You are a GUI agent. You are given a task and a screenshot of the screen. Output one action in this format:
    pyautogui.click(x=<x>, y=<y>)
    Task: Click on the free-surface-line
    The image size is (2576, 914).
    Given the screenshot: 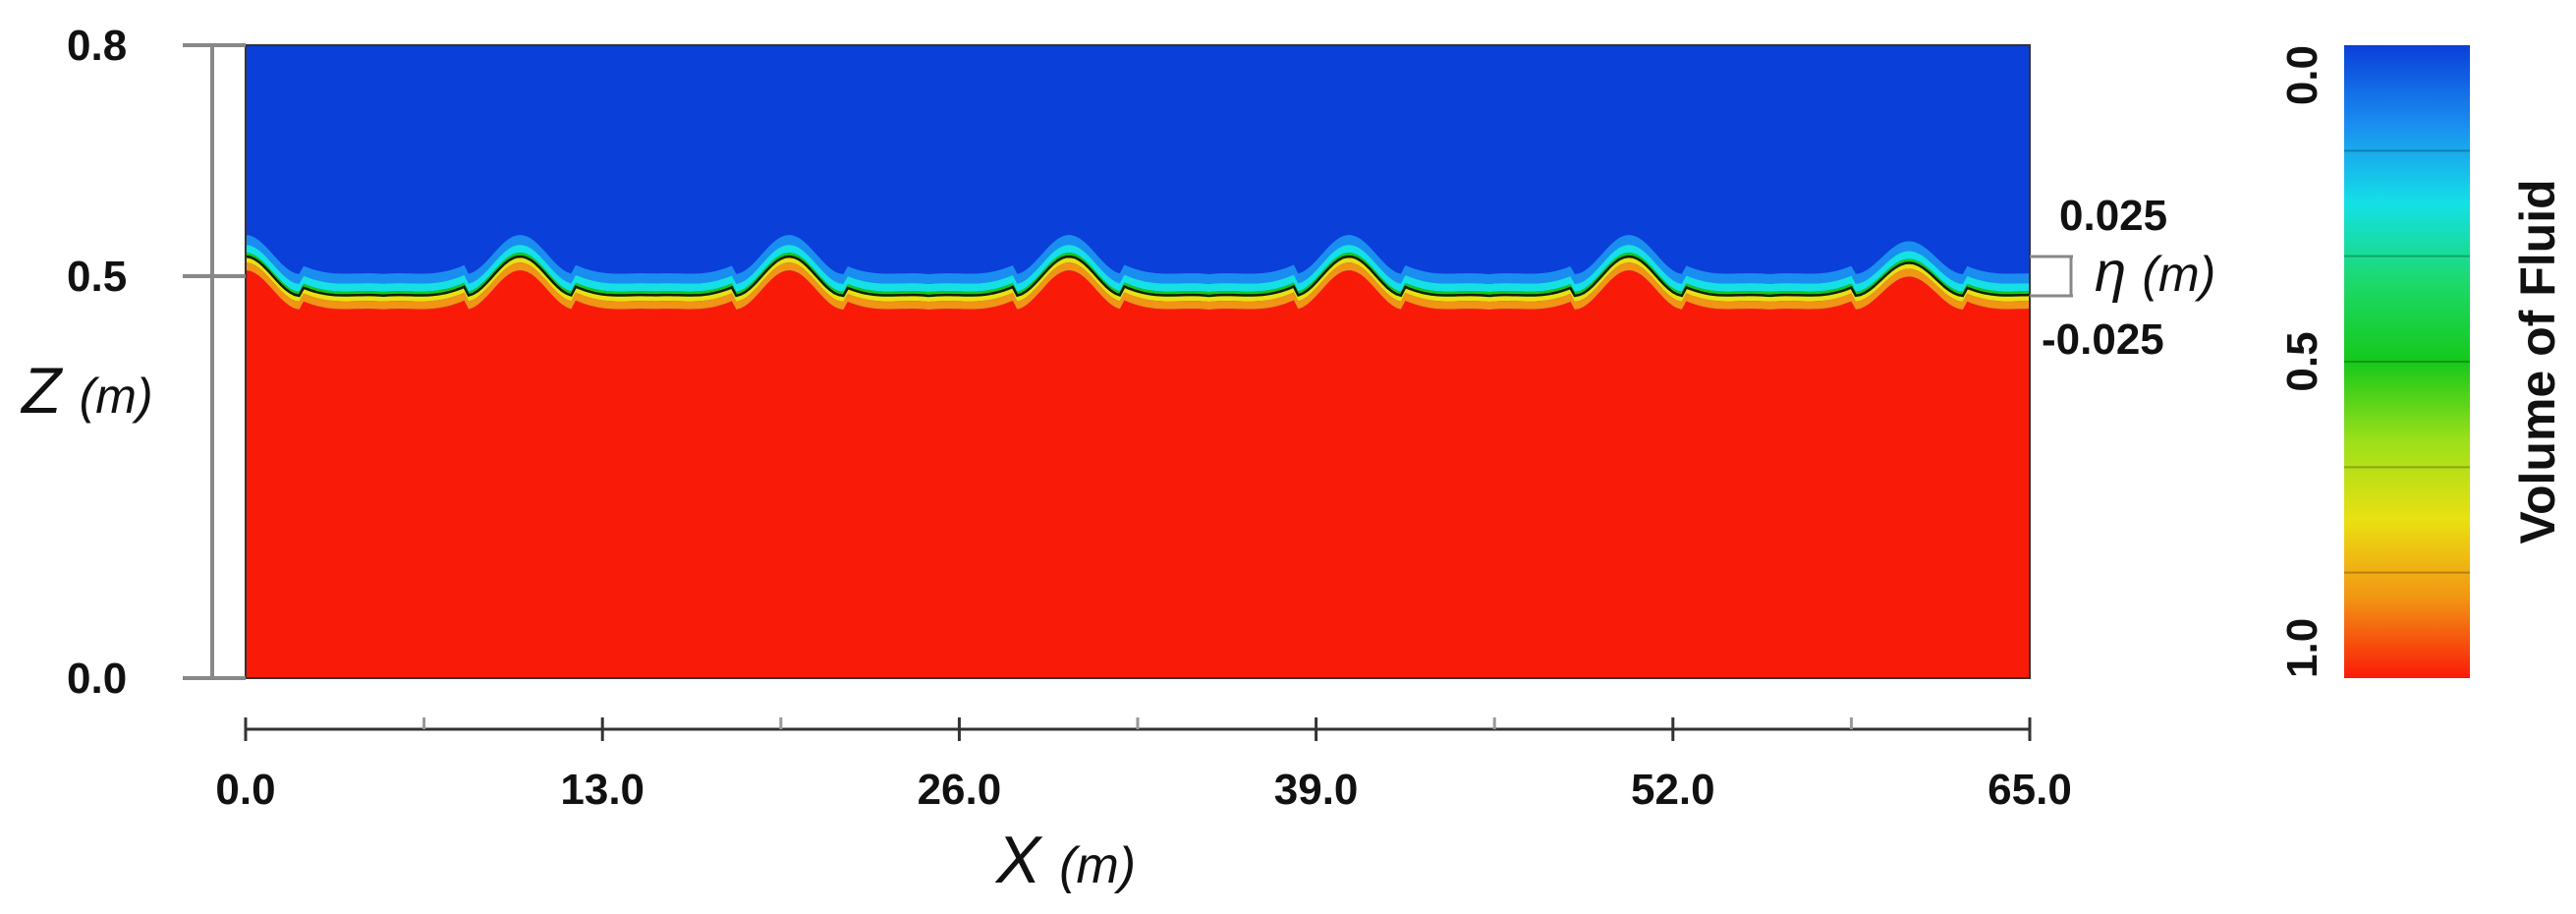 What is the action you would take?
    pyautogui.click(x=1138, y=276)
    